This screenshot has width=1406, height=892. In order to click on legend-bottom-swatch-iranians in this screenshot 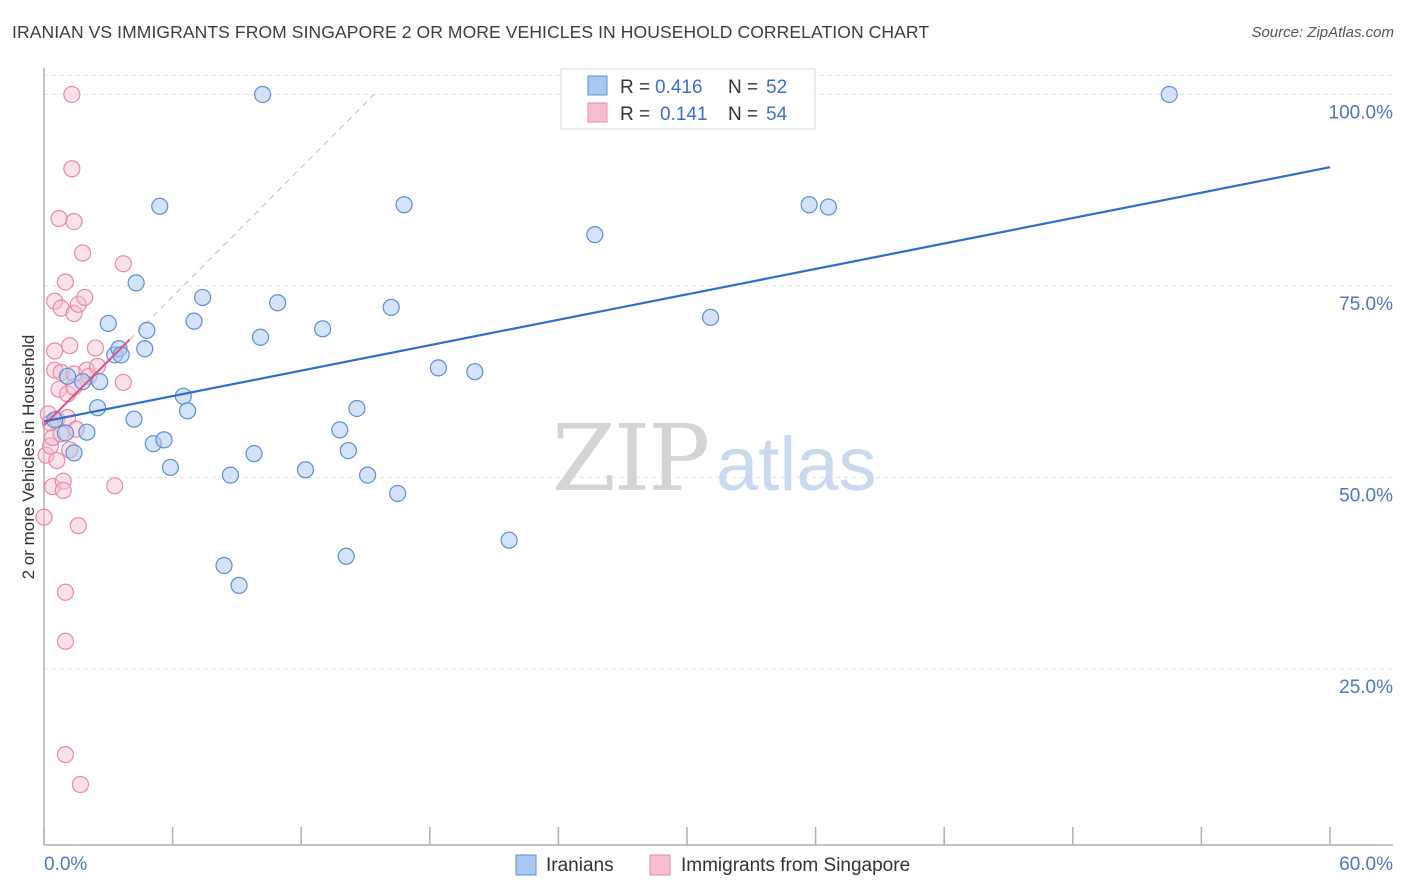, I will do `click(526, 865)`.